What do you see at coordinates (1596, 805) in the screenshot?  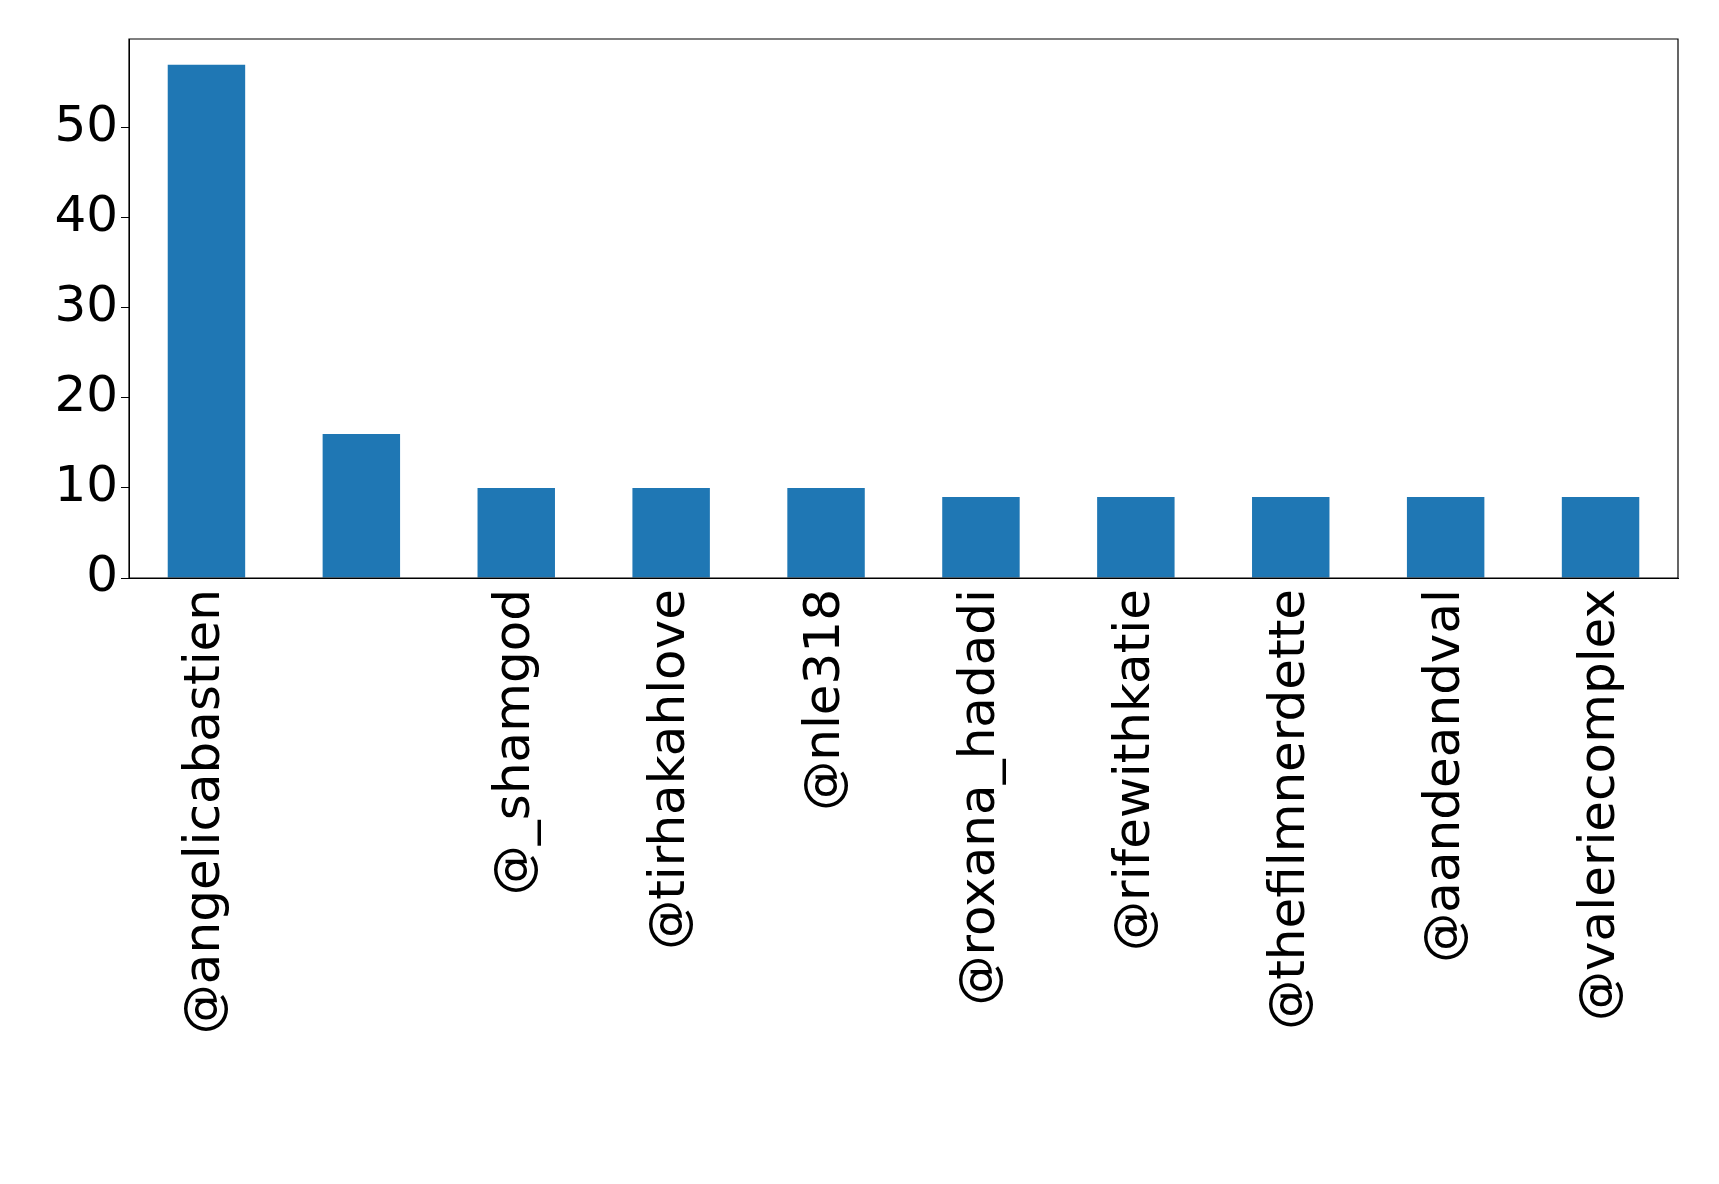 I see `x-tick-label: @valeriecomplex` at bounding box center [1596, 805].